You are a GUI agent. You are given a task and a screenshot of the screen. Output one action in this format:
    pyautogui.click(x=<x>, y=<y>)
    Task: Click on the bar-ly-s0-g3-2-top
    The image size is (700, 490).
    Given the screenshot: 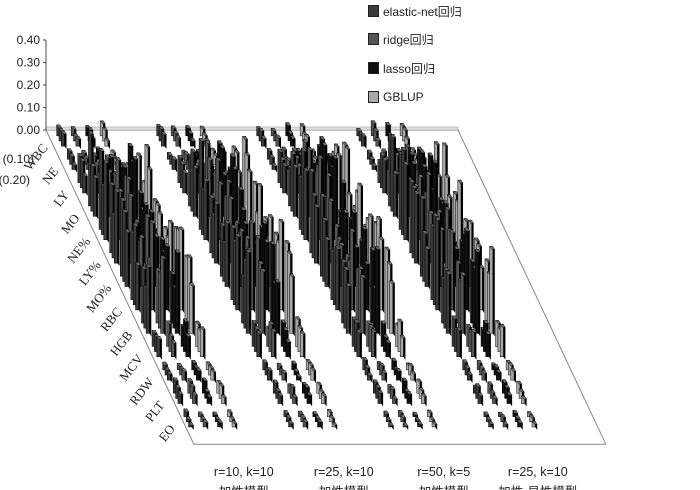 What is the action you would take?
    pyautogui.click(x=385, y=159)
    